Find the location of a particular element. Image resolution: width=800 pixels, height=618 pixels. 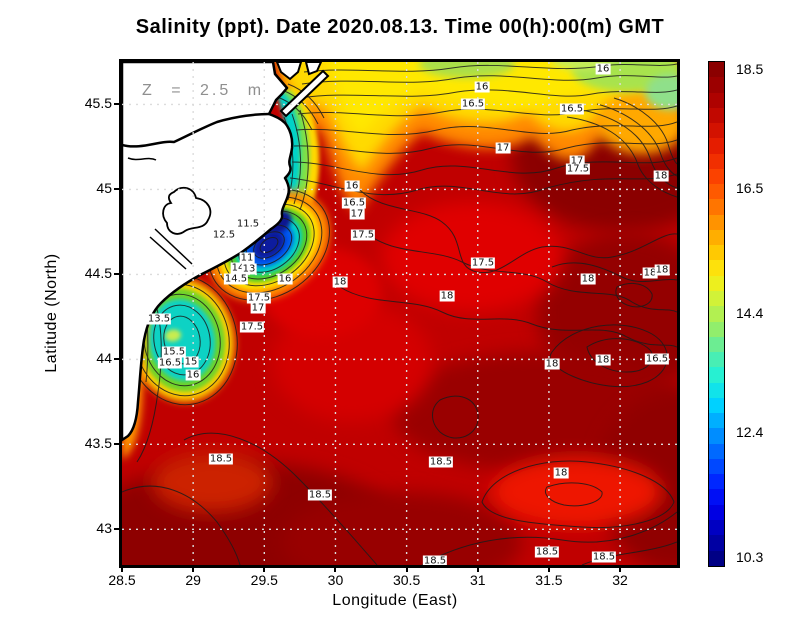

colorbar-tick-label: 10.3 is located at coordinates (750, 557).